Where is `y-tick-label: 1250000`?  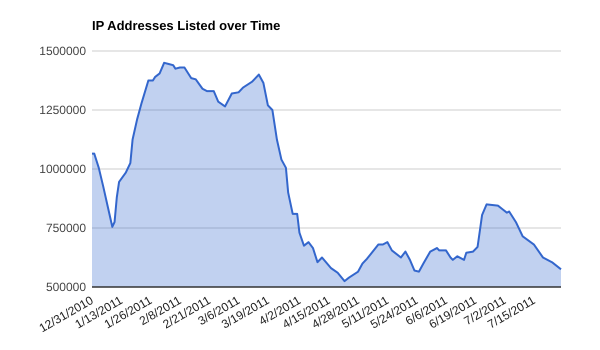
y-tick-label: 1250000 is located at coordinates (62, 110).